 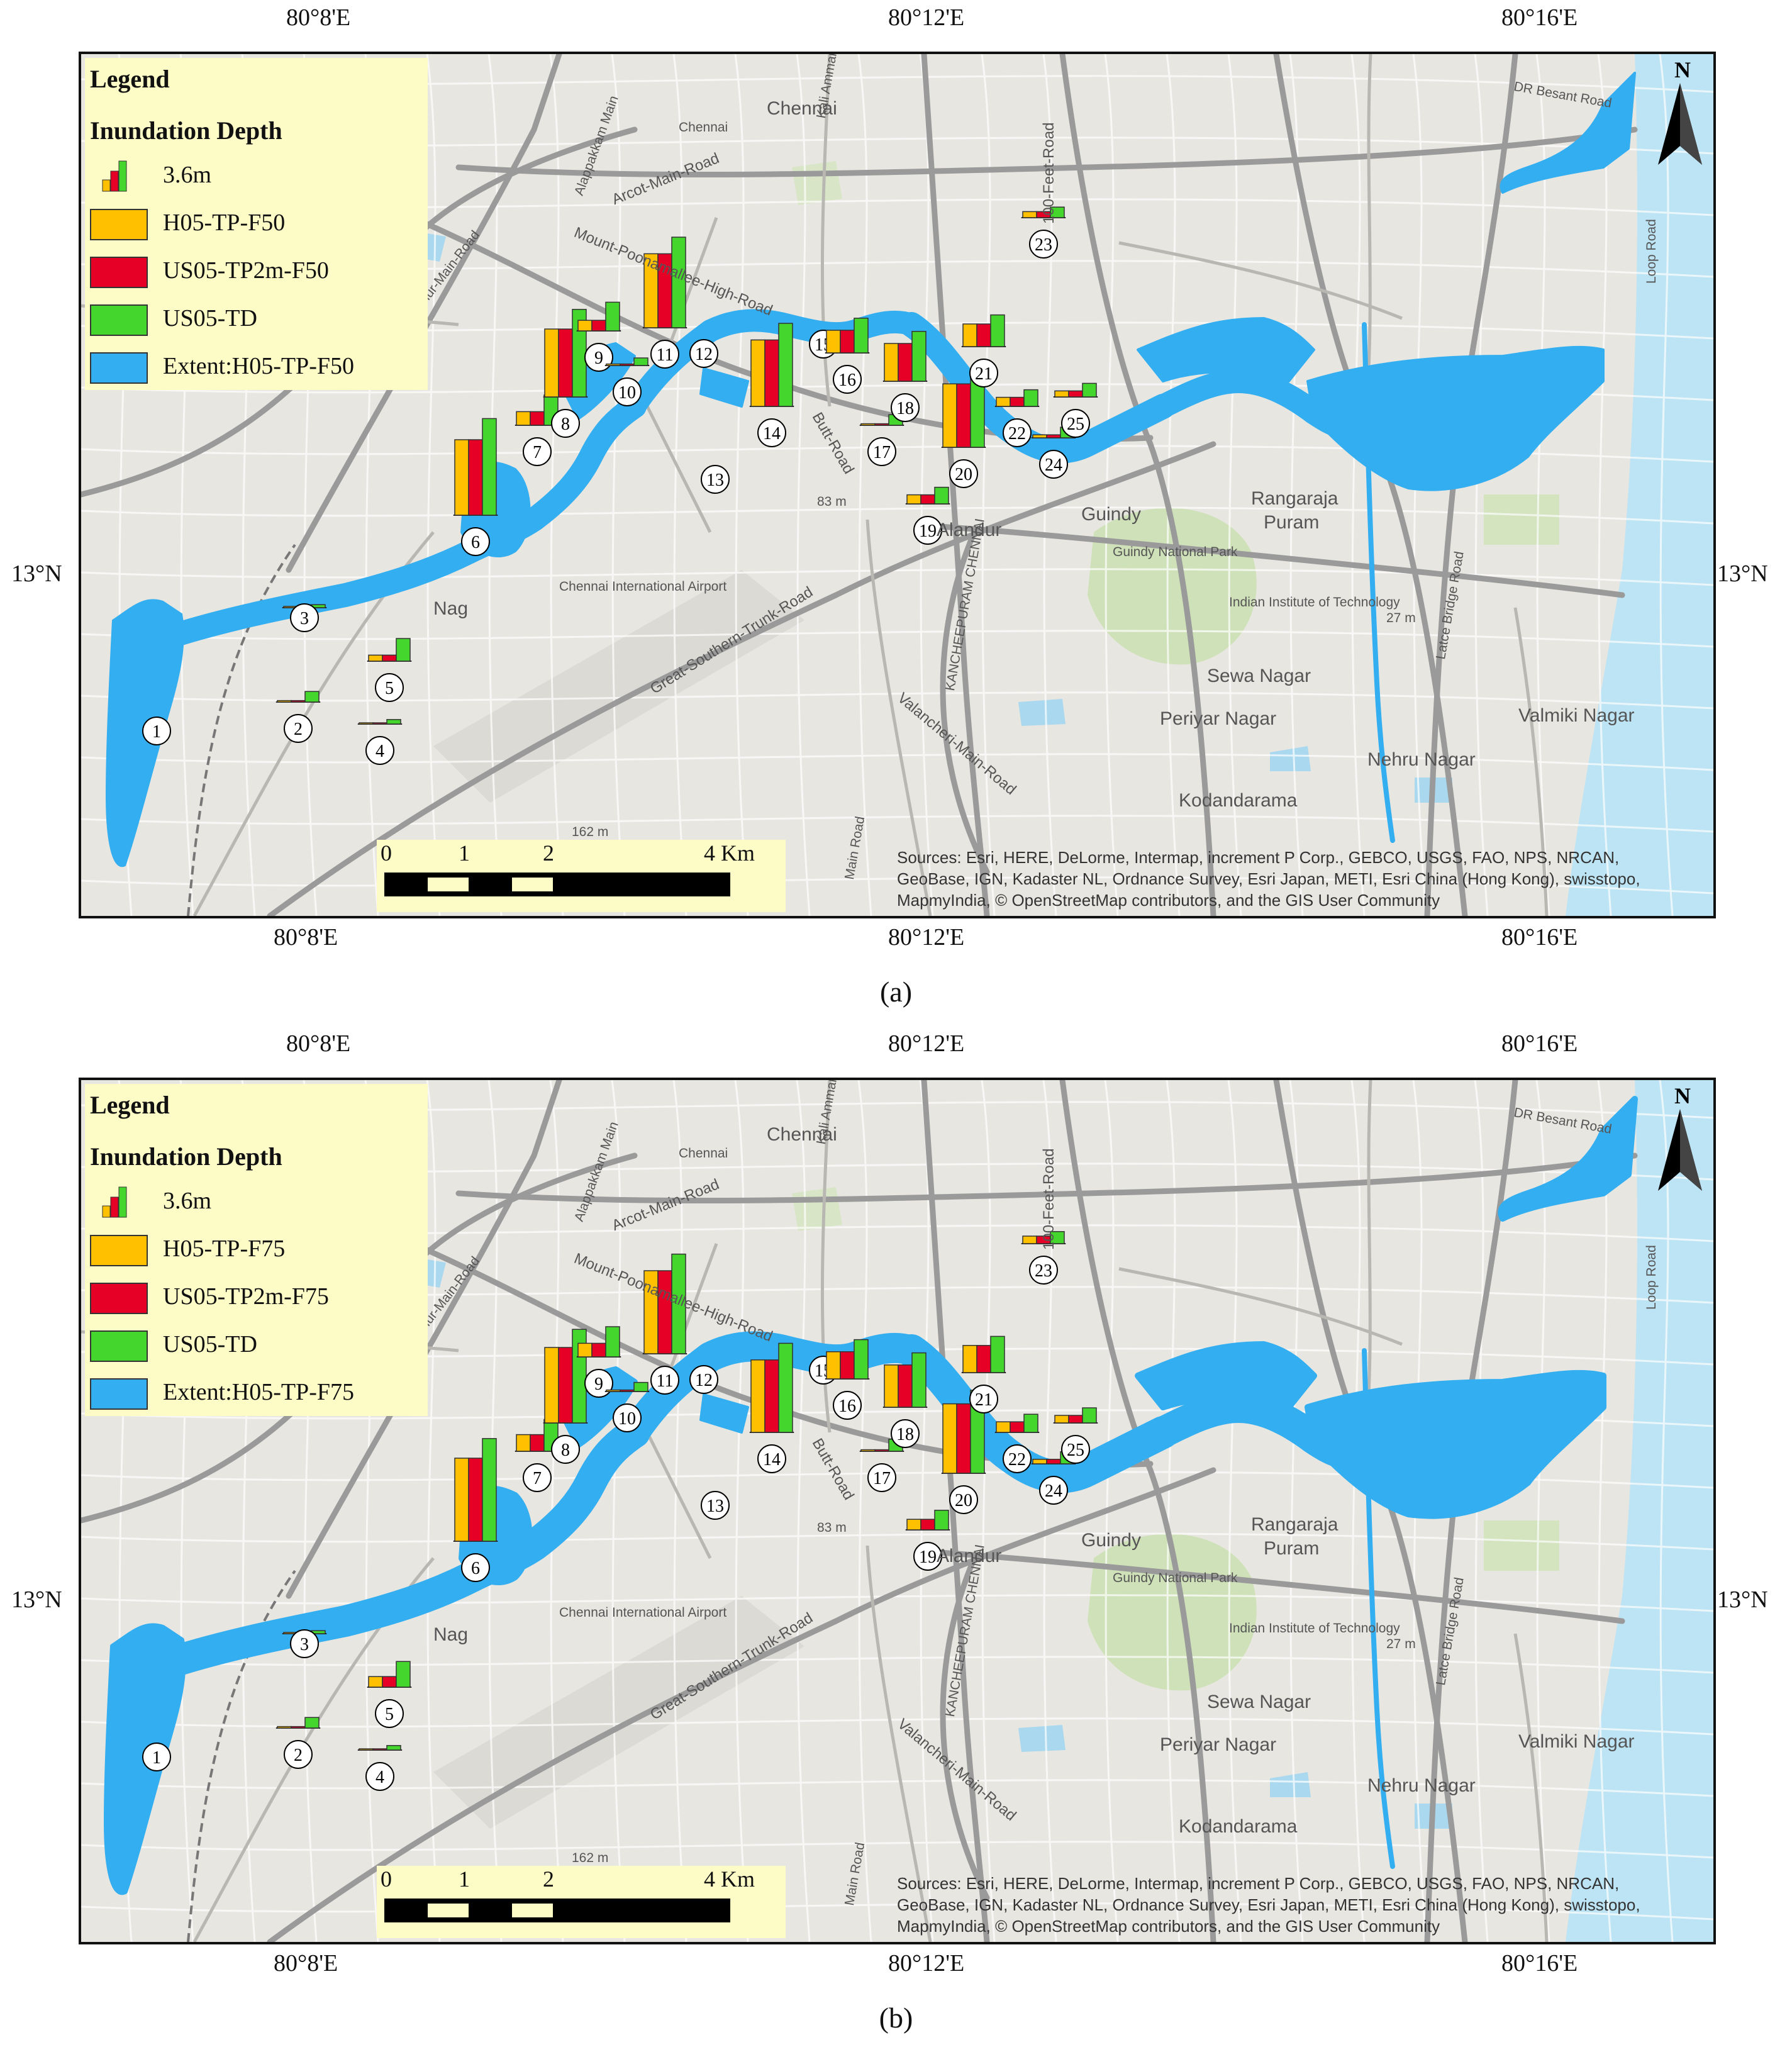 I want to click on place-label: 162 m, so click(x=590, y=832).